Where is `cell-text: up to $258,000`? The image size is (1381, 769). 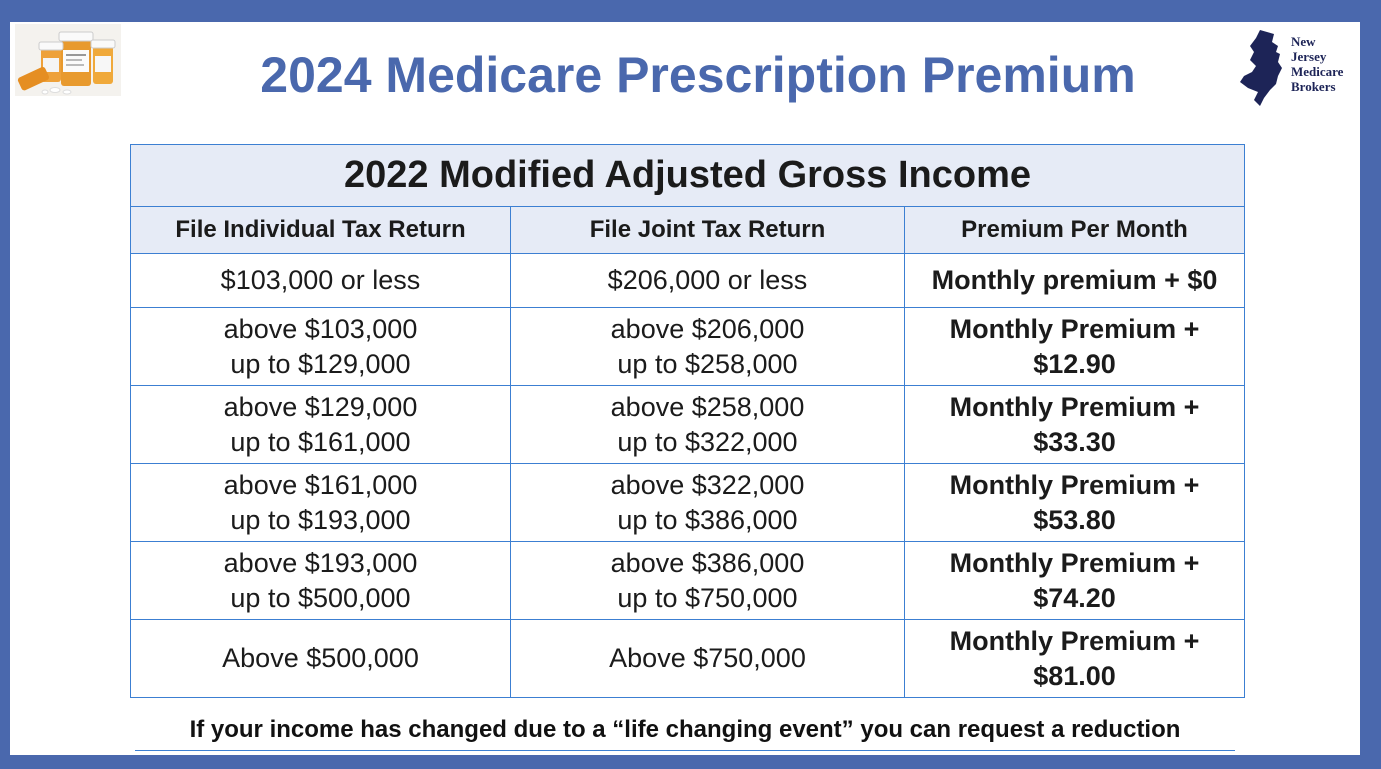 cell-text: up to $258,000 is located at coordinates (707, 363).